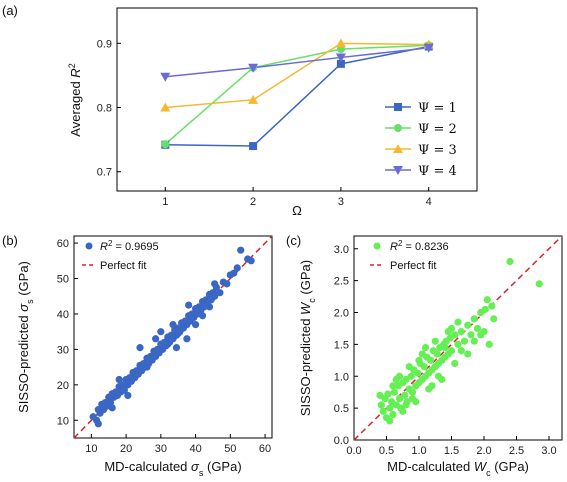  I want to click on panel-label-a: (a), so click(10, 10).